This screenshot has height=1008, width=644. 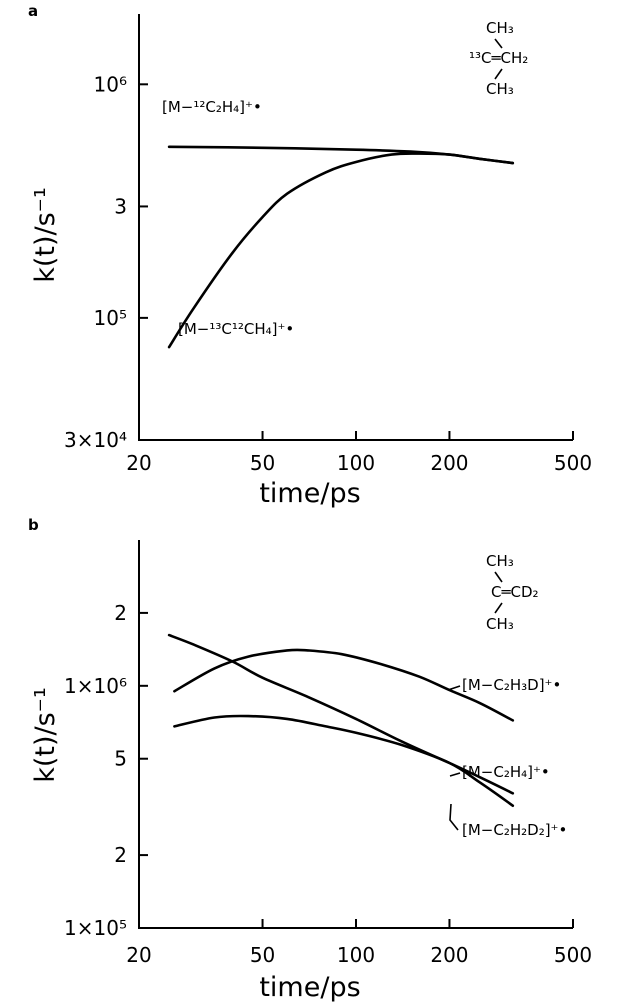 I want to click on panel-b-x-tick-label: 50, so click(x=262, y=955).